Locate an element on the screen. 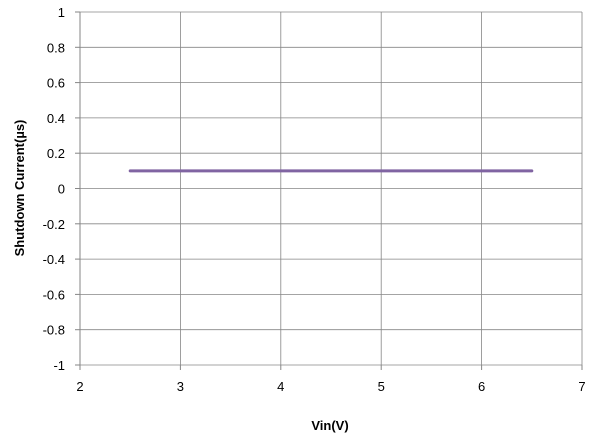 This screenshot has height=444, width=590. y-tick-label: 0.4 is located at coordinates (56, 118).